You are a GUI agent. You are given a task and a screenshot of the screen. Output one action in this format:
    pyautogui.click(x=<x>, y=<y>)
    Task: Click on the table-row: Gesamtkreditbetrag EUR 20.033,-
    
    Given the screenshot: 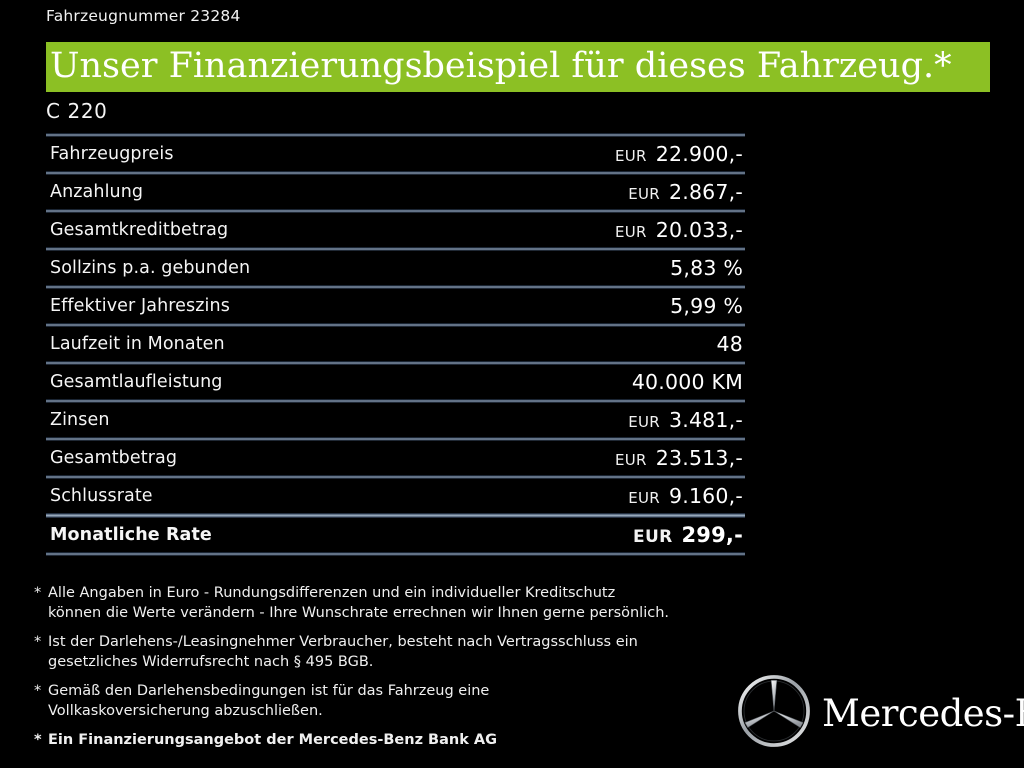 What is the action you would take?
    pyautogui.click(x=395, y=230)
    